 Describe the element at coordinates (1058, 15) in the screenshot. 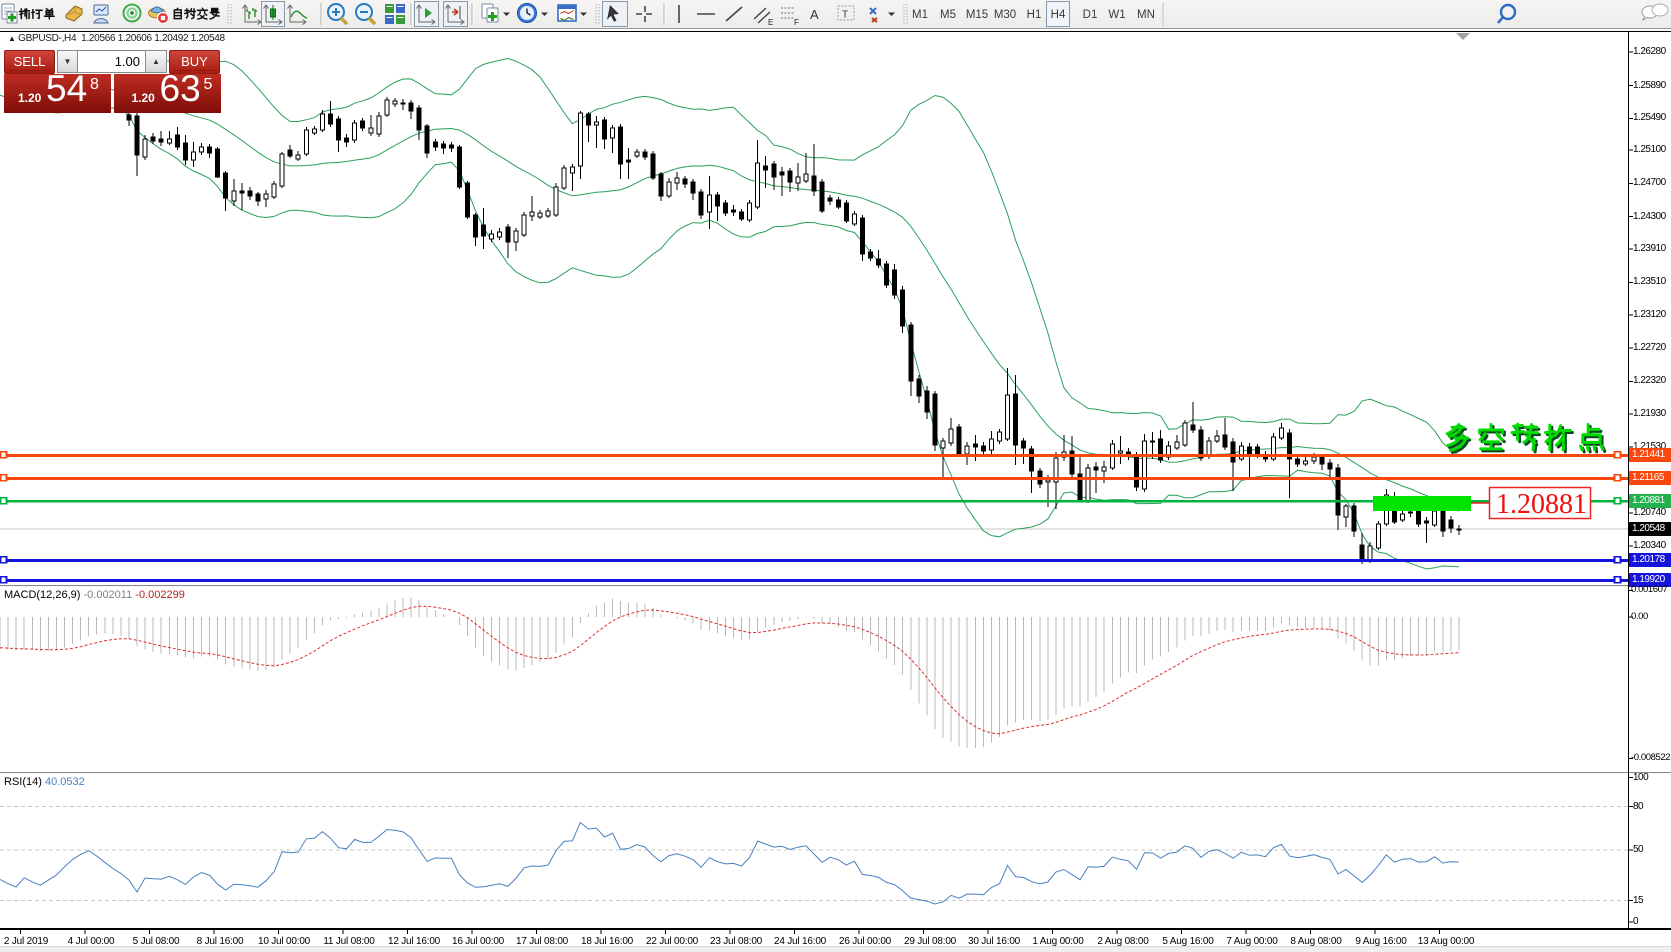

I see `svg-text: H4` at that location.